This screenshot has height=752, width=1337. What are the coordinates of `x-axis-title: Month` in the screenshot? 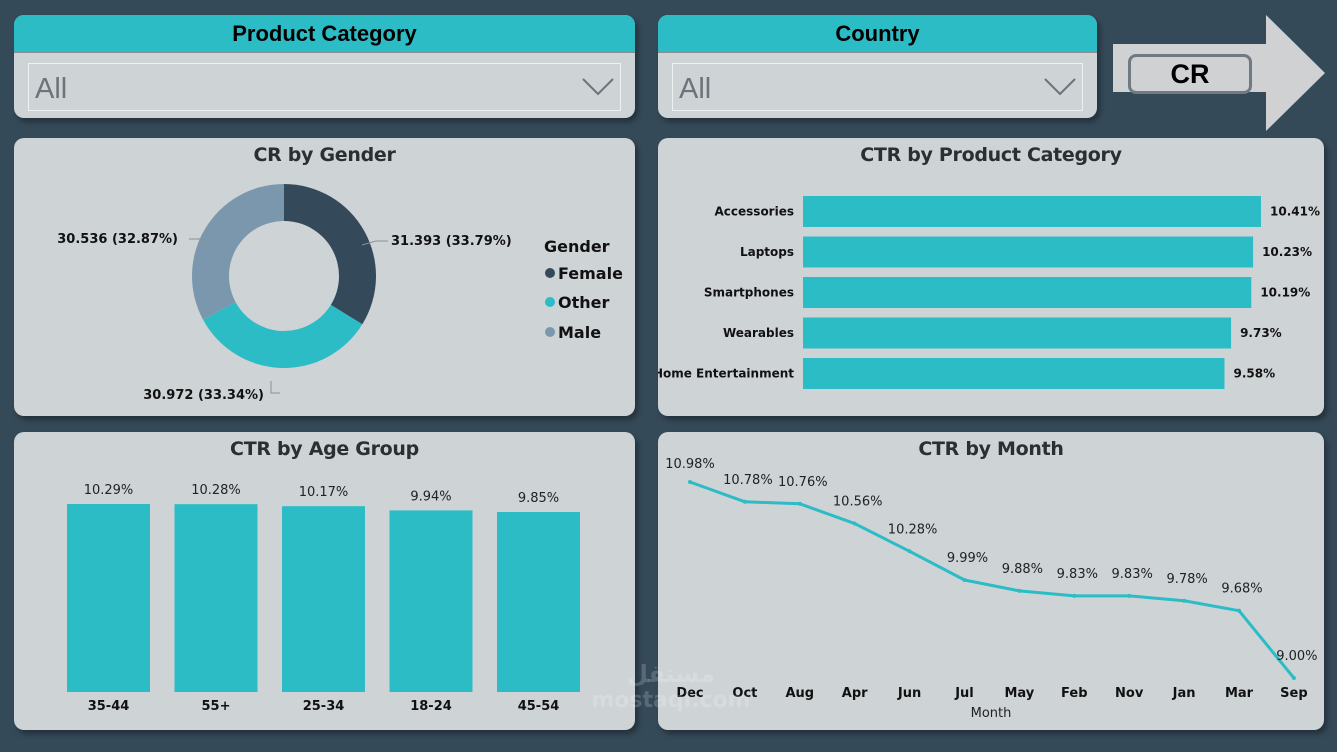 It's located at (991, 713).